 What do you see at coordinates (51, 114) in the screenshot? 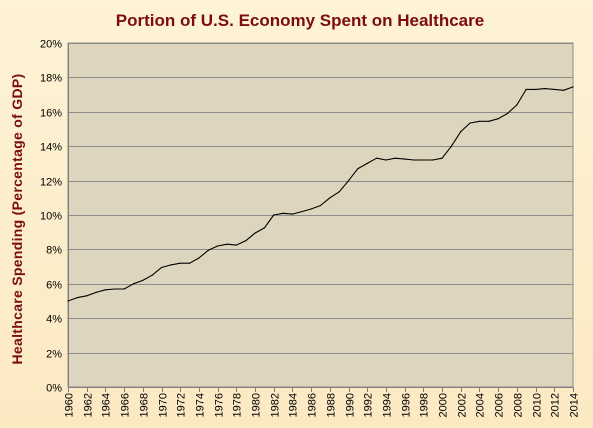
I see `y-tick-label: 16%` at bounding box center [51, 114].